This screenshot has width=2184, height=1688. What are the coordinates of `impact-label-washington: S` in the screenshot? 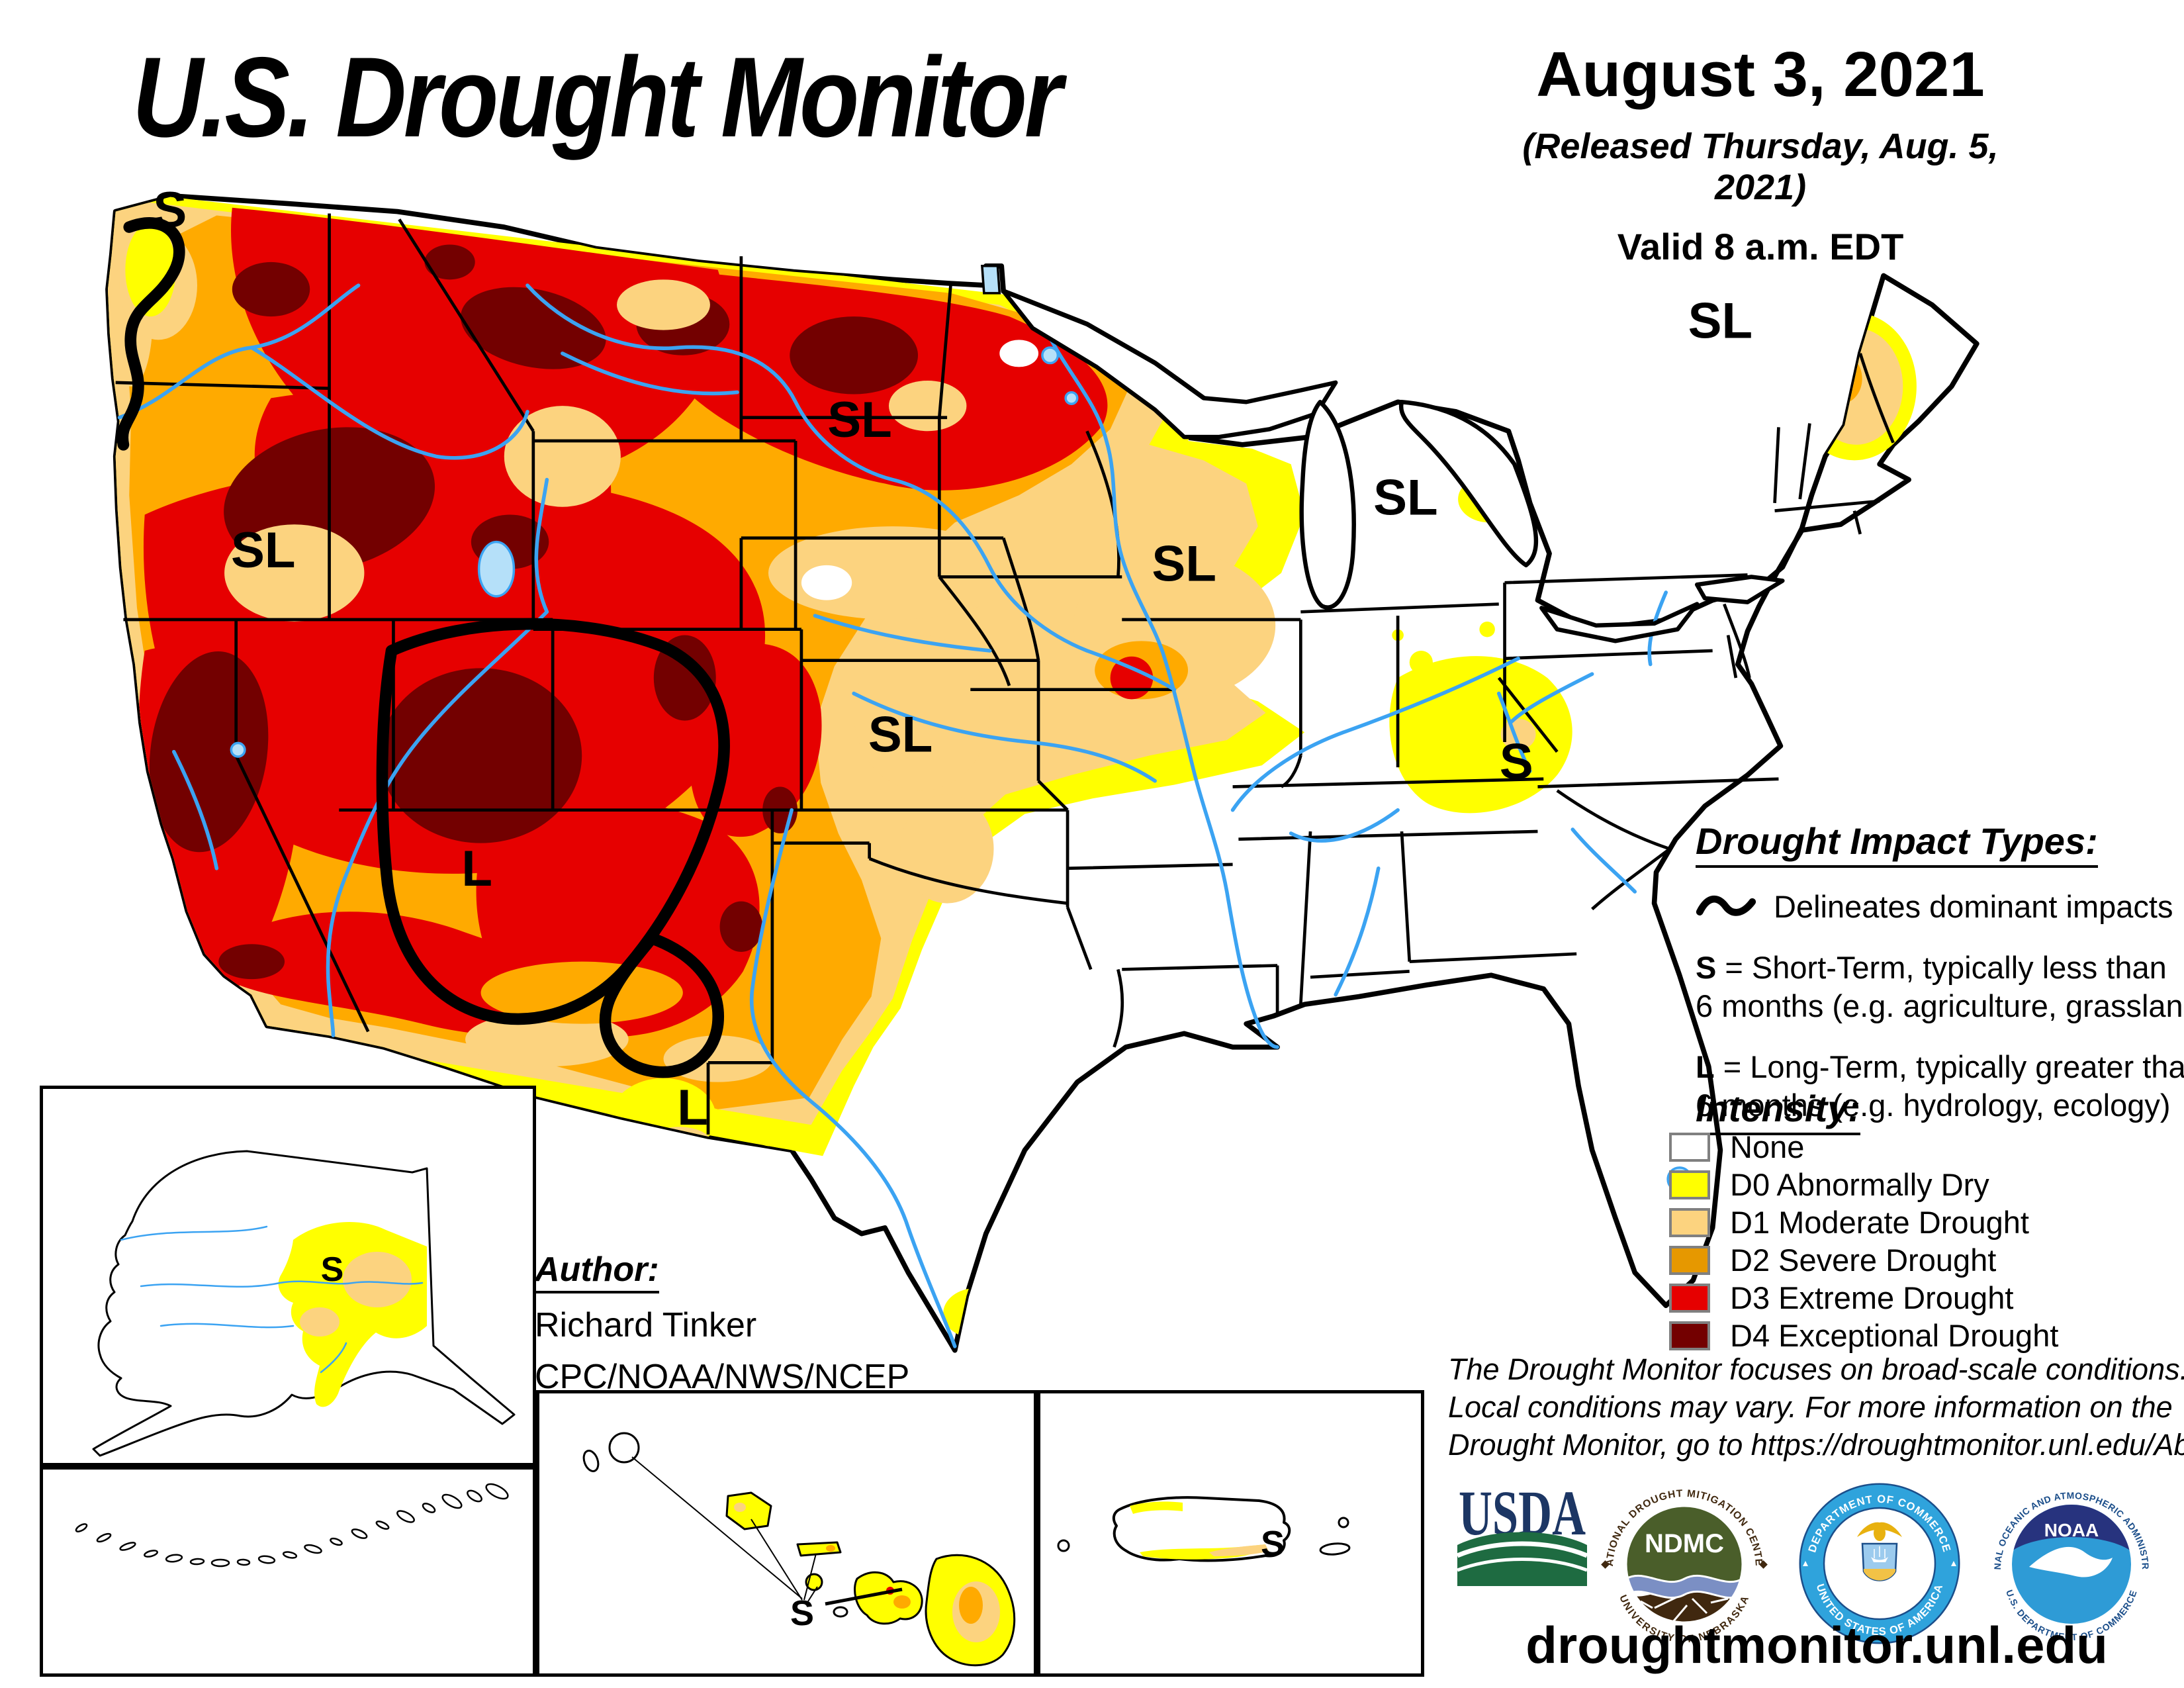 It's located at (170, 210).